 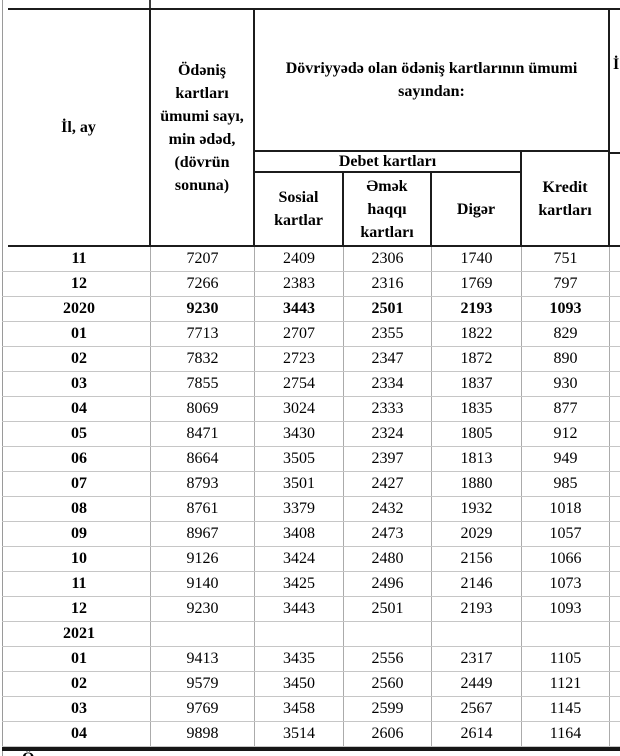 What do you see at coordinates (477, 209) in the screenshot?
I see `header-other-cards: Digər` at bounding box center [477, 209].